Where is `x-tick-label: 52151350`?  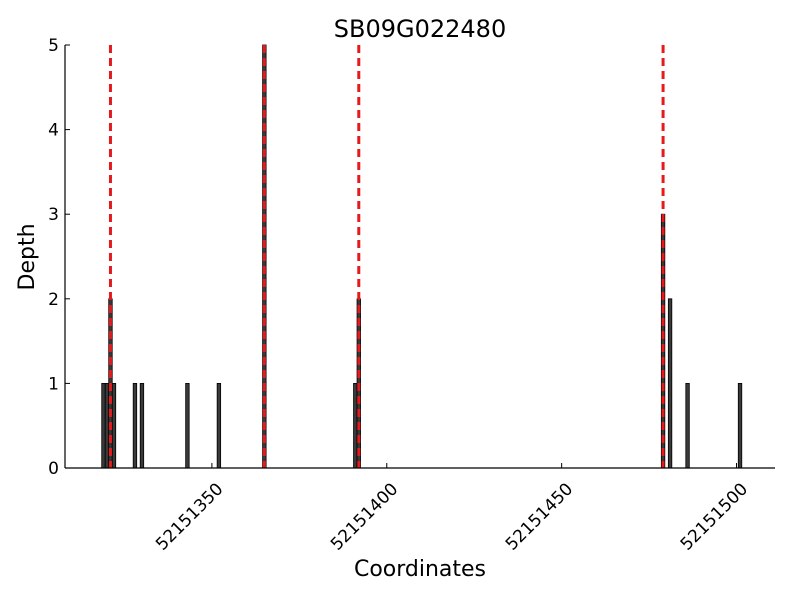
x-tick-label: 52151350 is located at coordinates (189, 516).